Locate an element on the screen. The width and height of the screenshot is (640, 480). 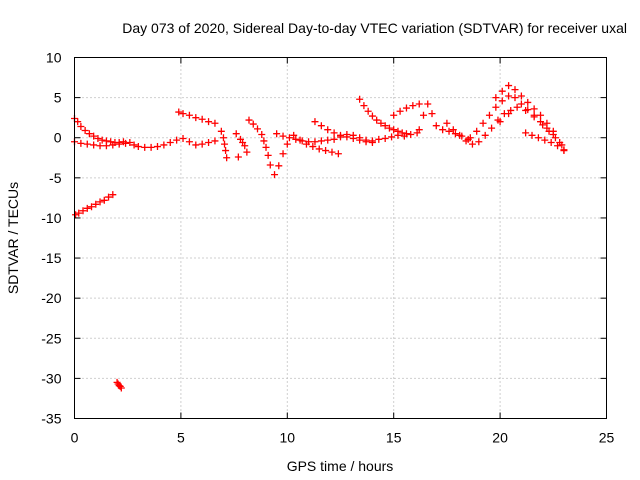
series-arc-m is located at coordinates (406, 109).